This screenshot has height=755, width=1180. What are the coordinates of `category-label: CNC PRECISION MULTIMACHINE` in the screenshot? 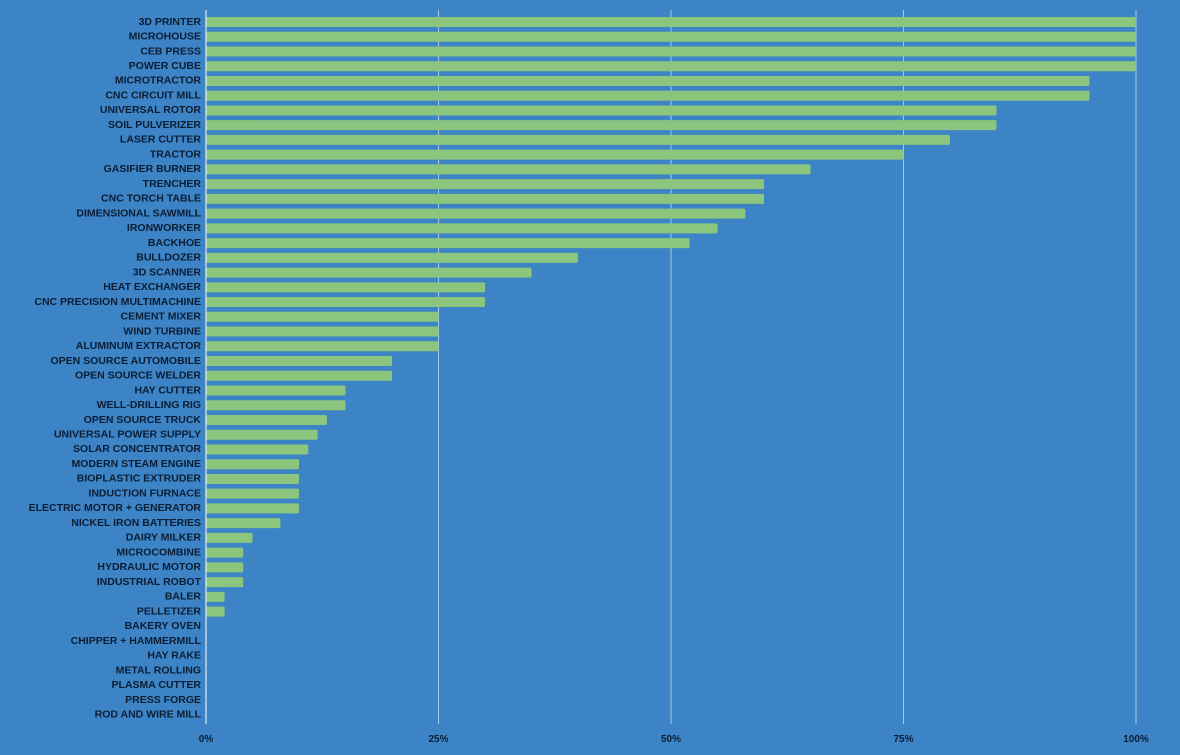 It's located at (117, 302).